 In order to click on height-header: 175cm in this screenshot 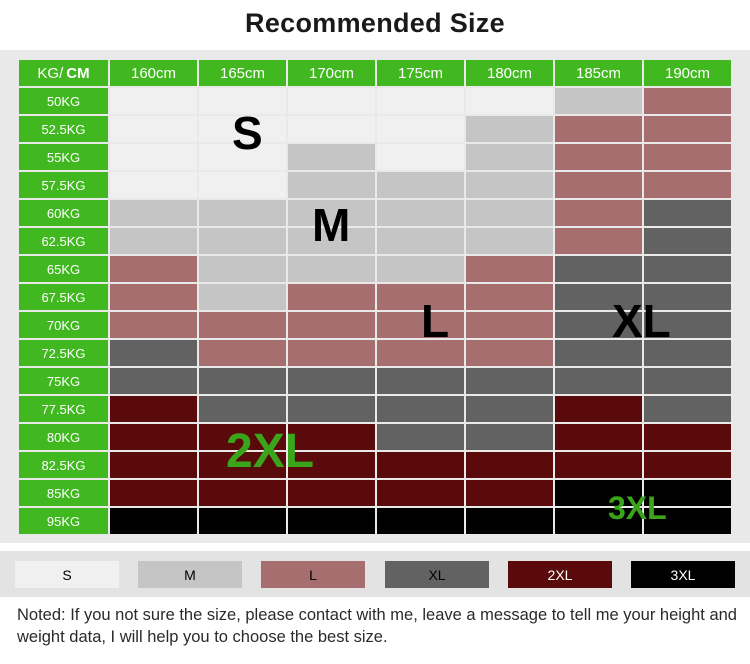, I will do `click(420, 73)`.